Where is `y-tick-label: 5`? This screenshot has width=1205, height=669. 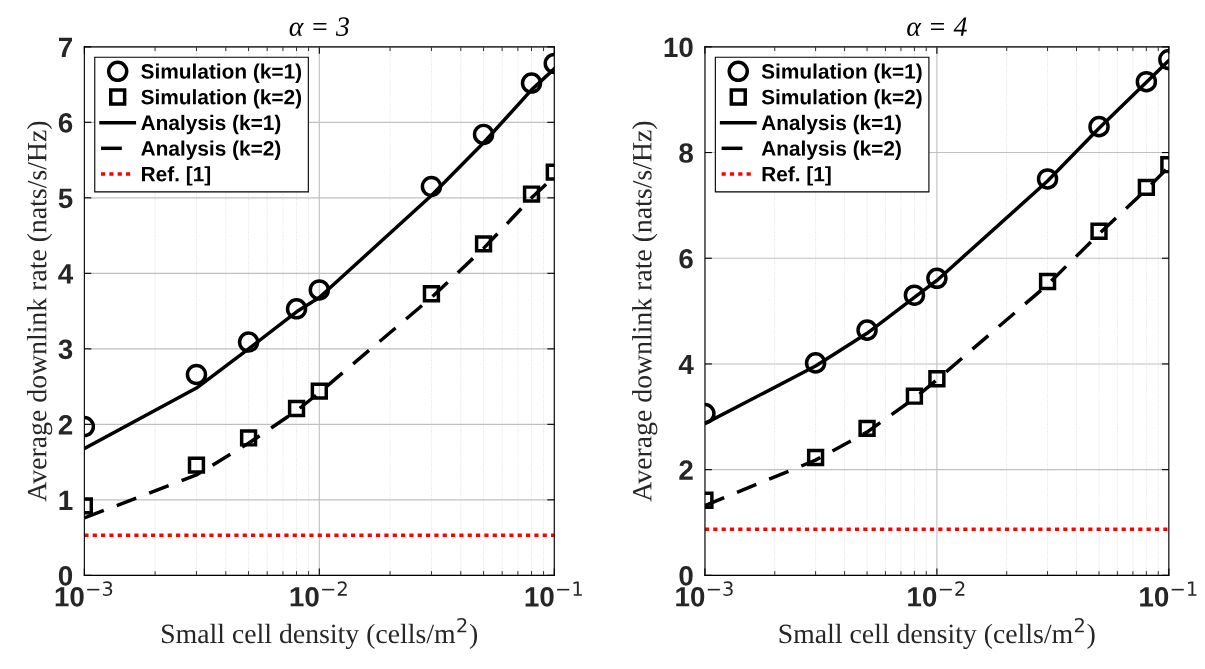 y-tick-label: 5 is located at coordinates (65, 198).